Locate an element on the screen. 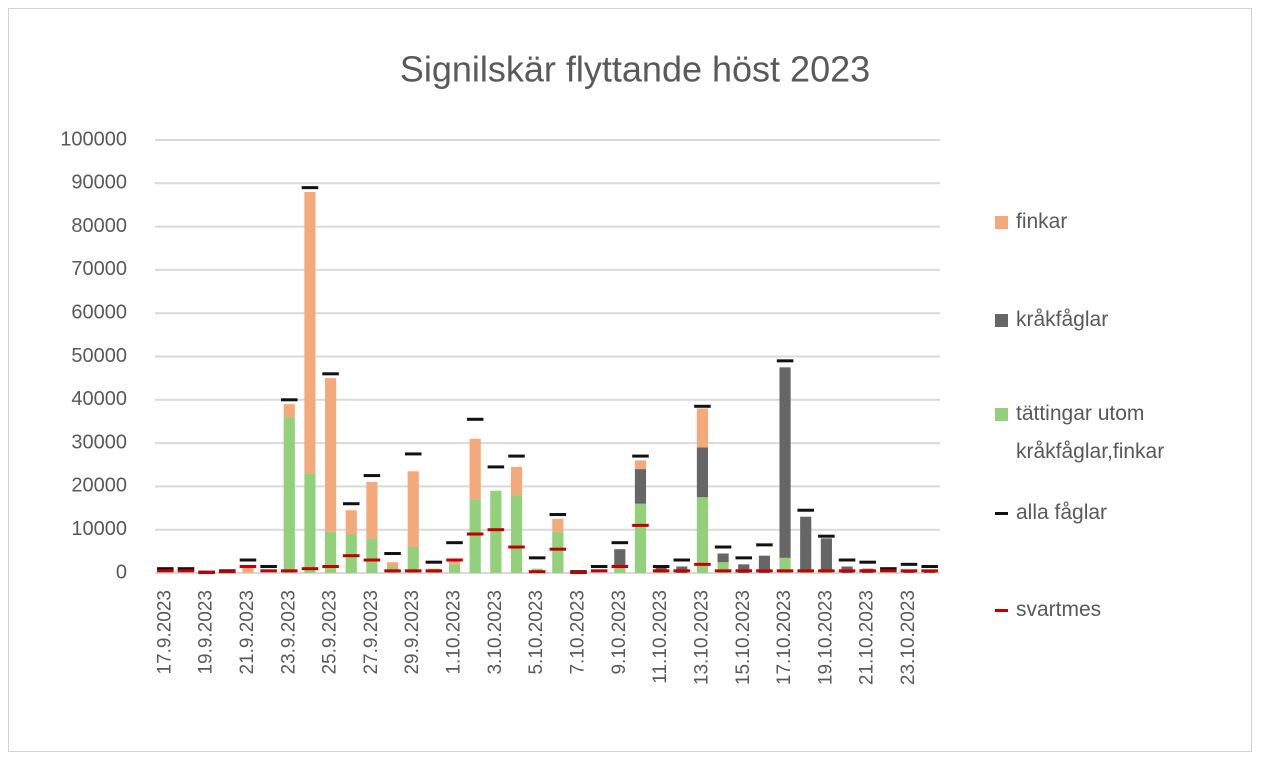  x-tick-label: 1.10.2023 is located at coordinates (454, 632).